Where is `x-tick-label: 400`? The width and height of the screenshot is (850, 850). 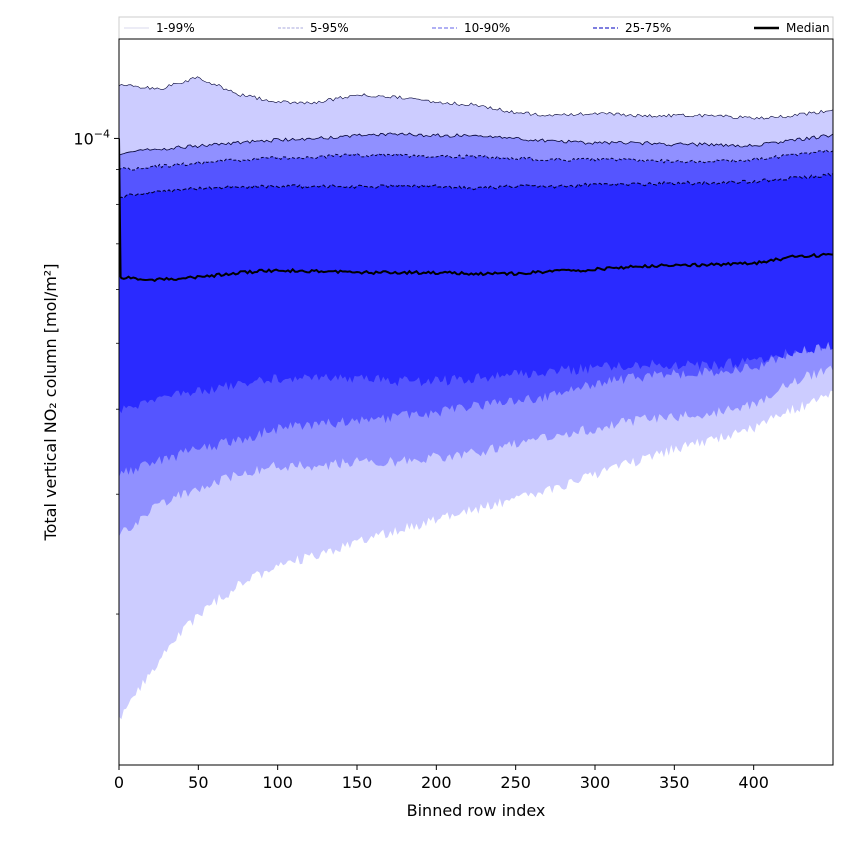
x-tick-label: 400 is located at coordinates (753, 782).